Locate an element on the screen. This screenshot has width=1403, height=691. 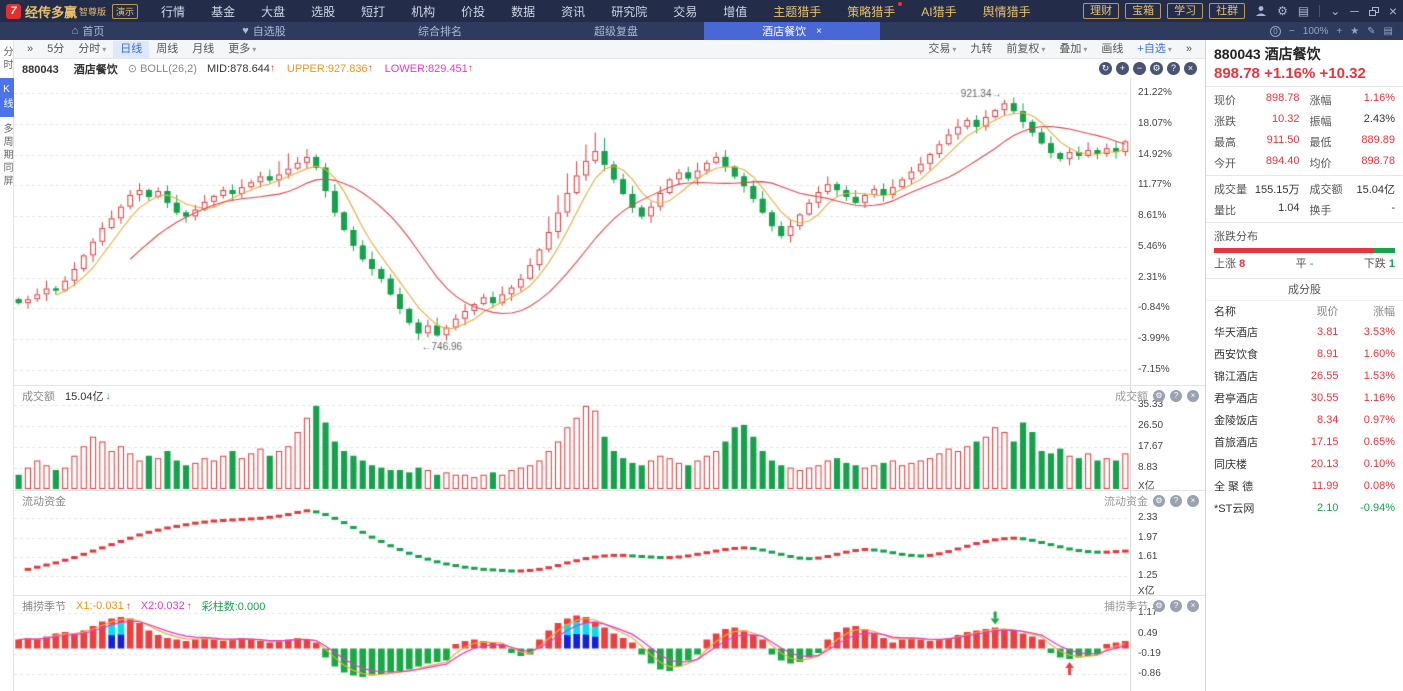
updown-distribution: 涨跌分布 上涨 8 平 - 下跌 1 is located at coordinates (1304, 251).